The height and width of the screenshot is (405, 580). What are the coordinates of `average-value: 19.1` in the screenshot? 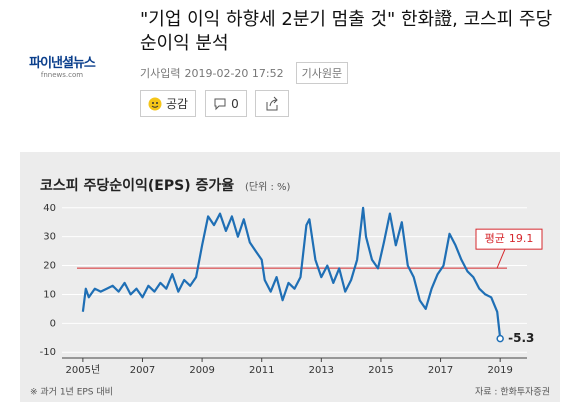 It's located at (521, 238).